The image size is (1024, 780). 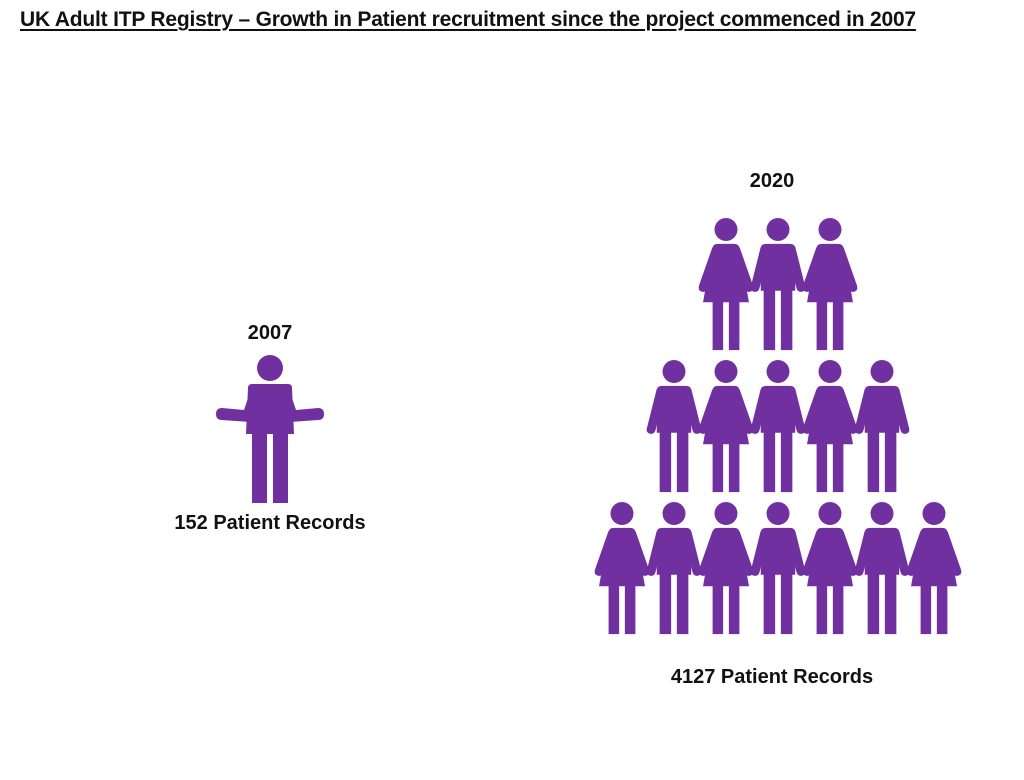 What do you see at coordinates (270, 523) in the screenshot?
I see `records-label-2007: 152 Patient Records` at bounding box center [270, 523].